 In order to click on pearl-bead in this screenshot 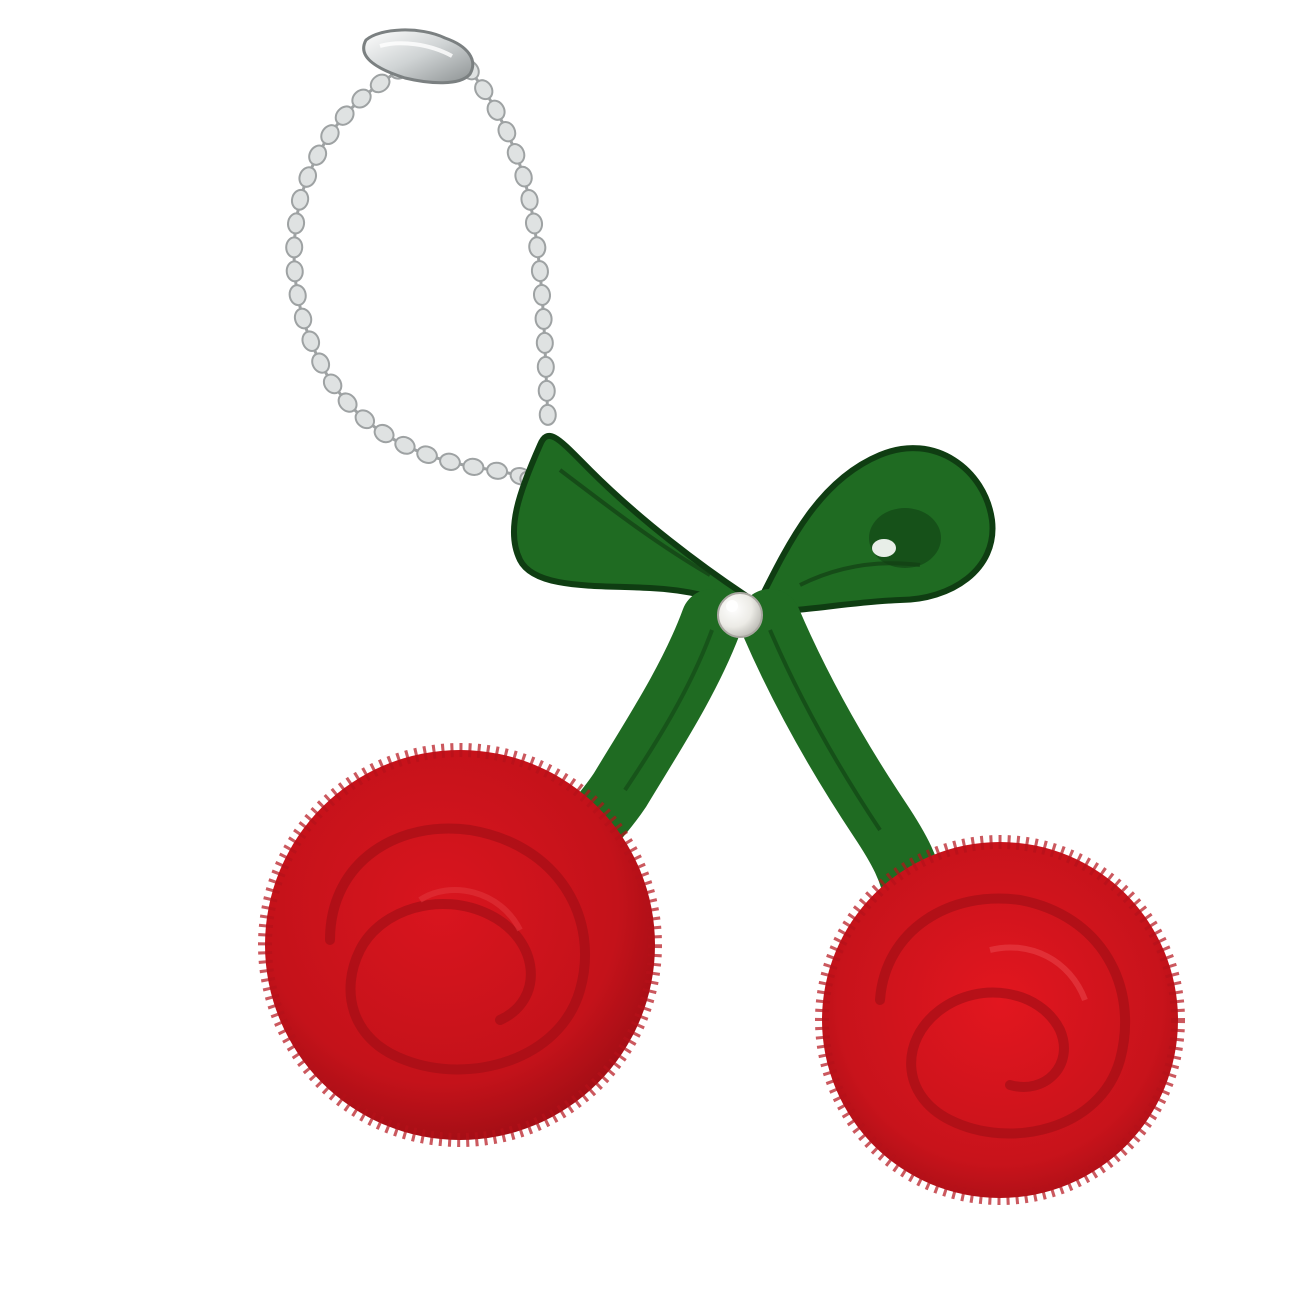, I will do `click(740, 615)`.